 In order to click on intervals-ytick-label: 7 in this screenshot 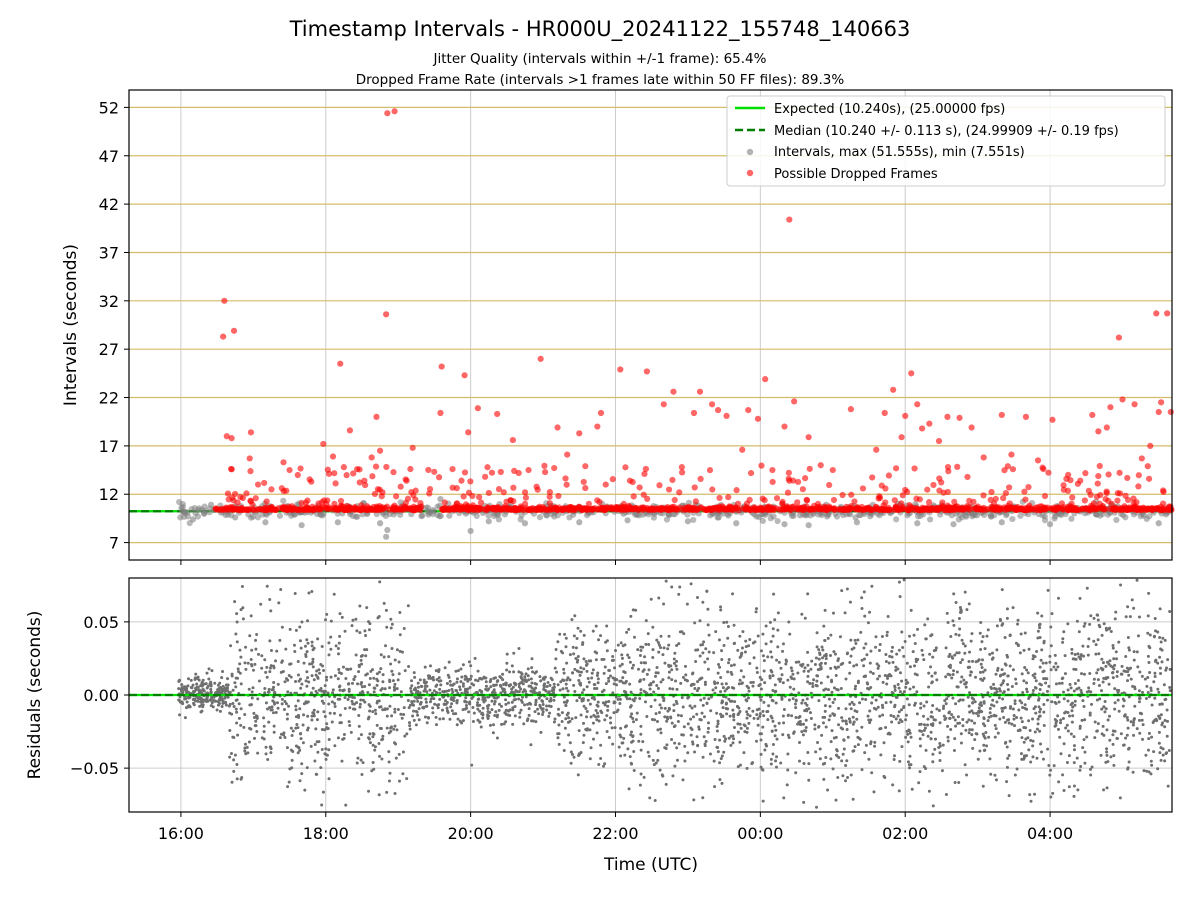, I will do `click(114, 543)`.